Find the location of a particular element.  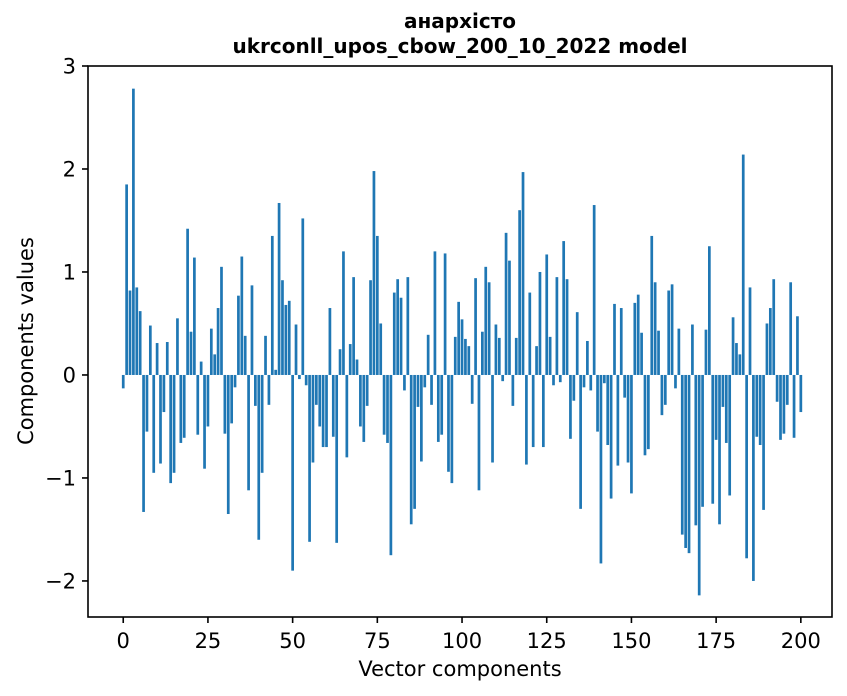

x-tick-label: 25 is located at coordinates (208, 641).